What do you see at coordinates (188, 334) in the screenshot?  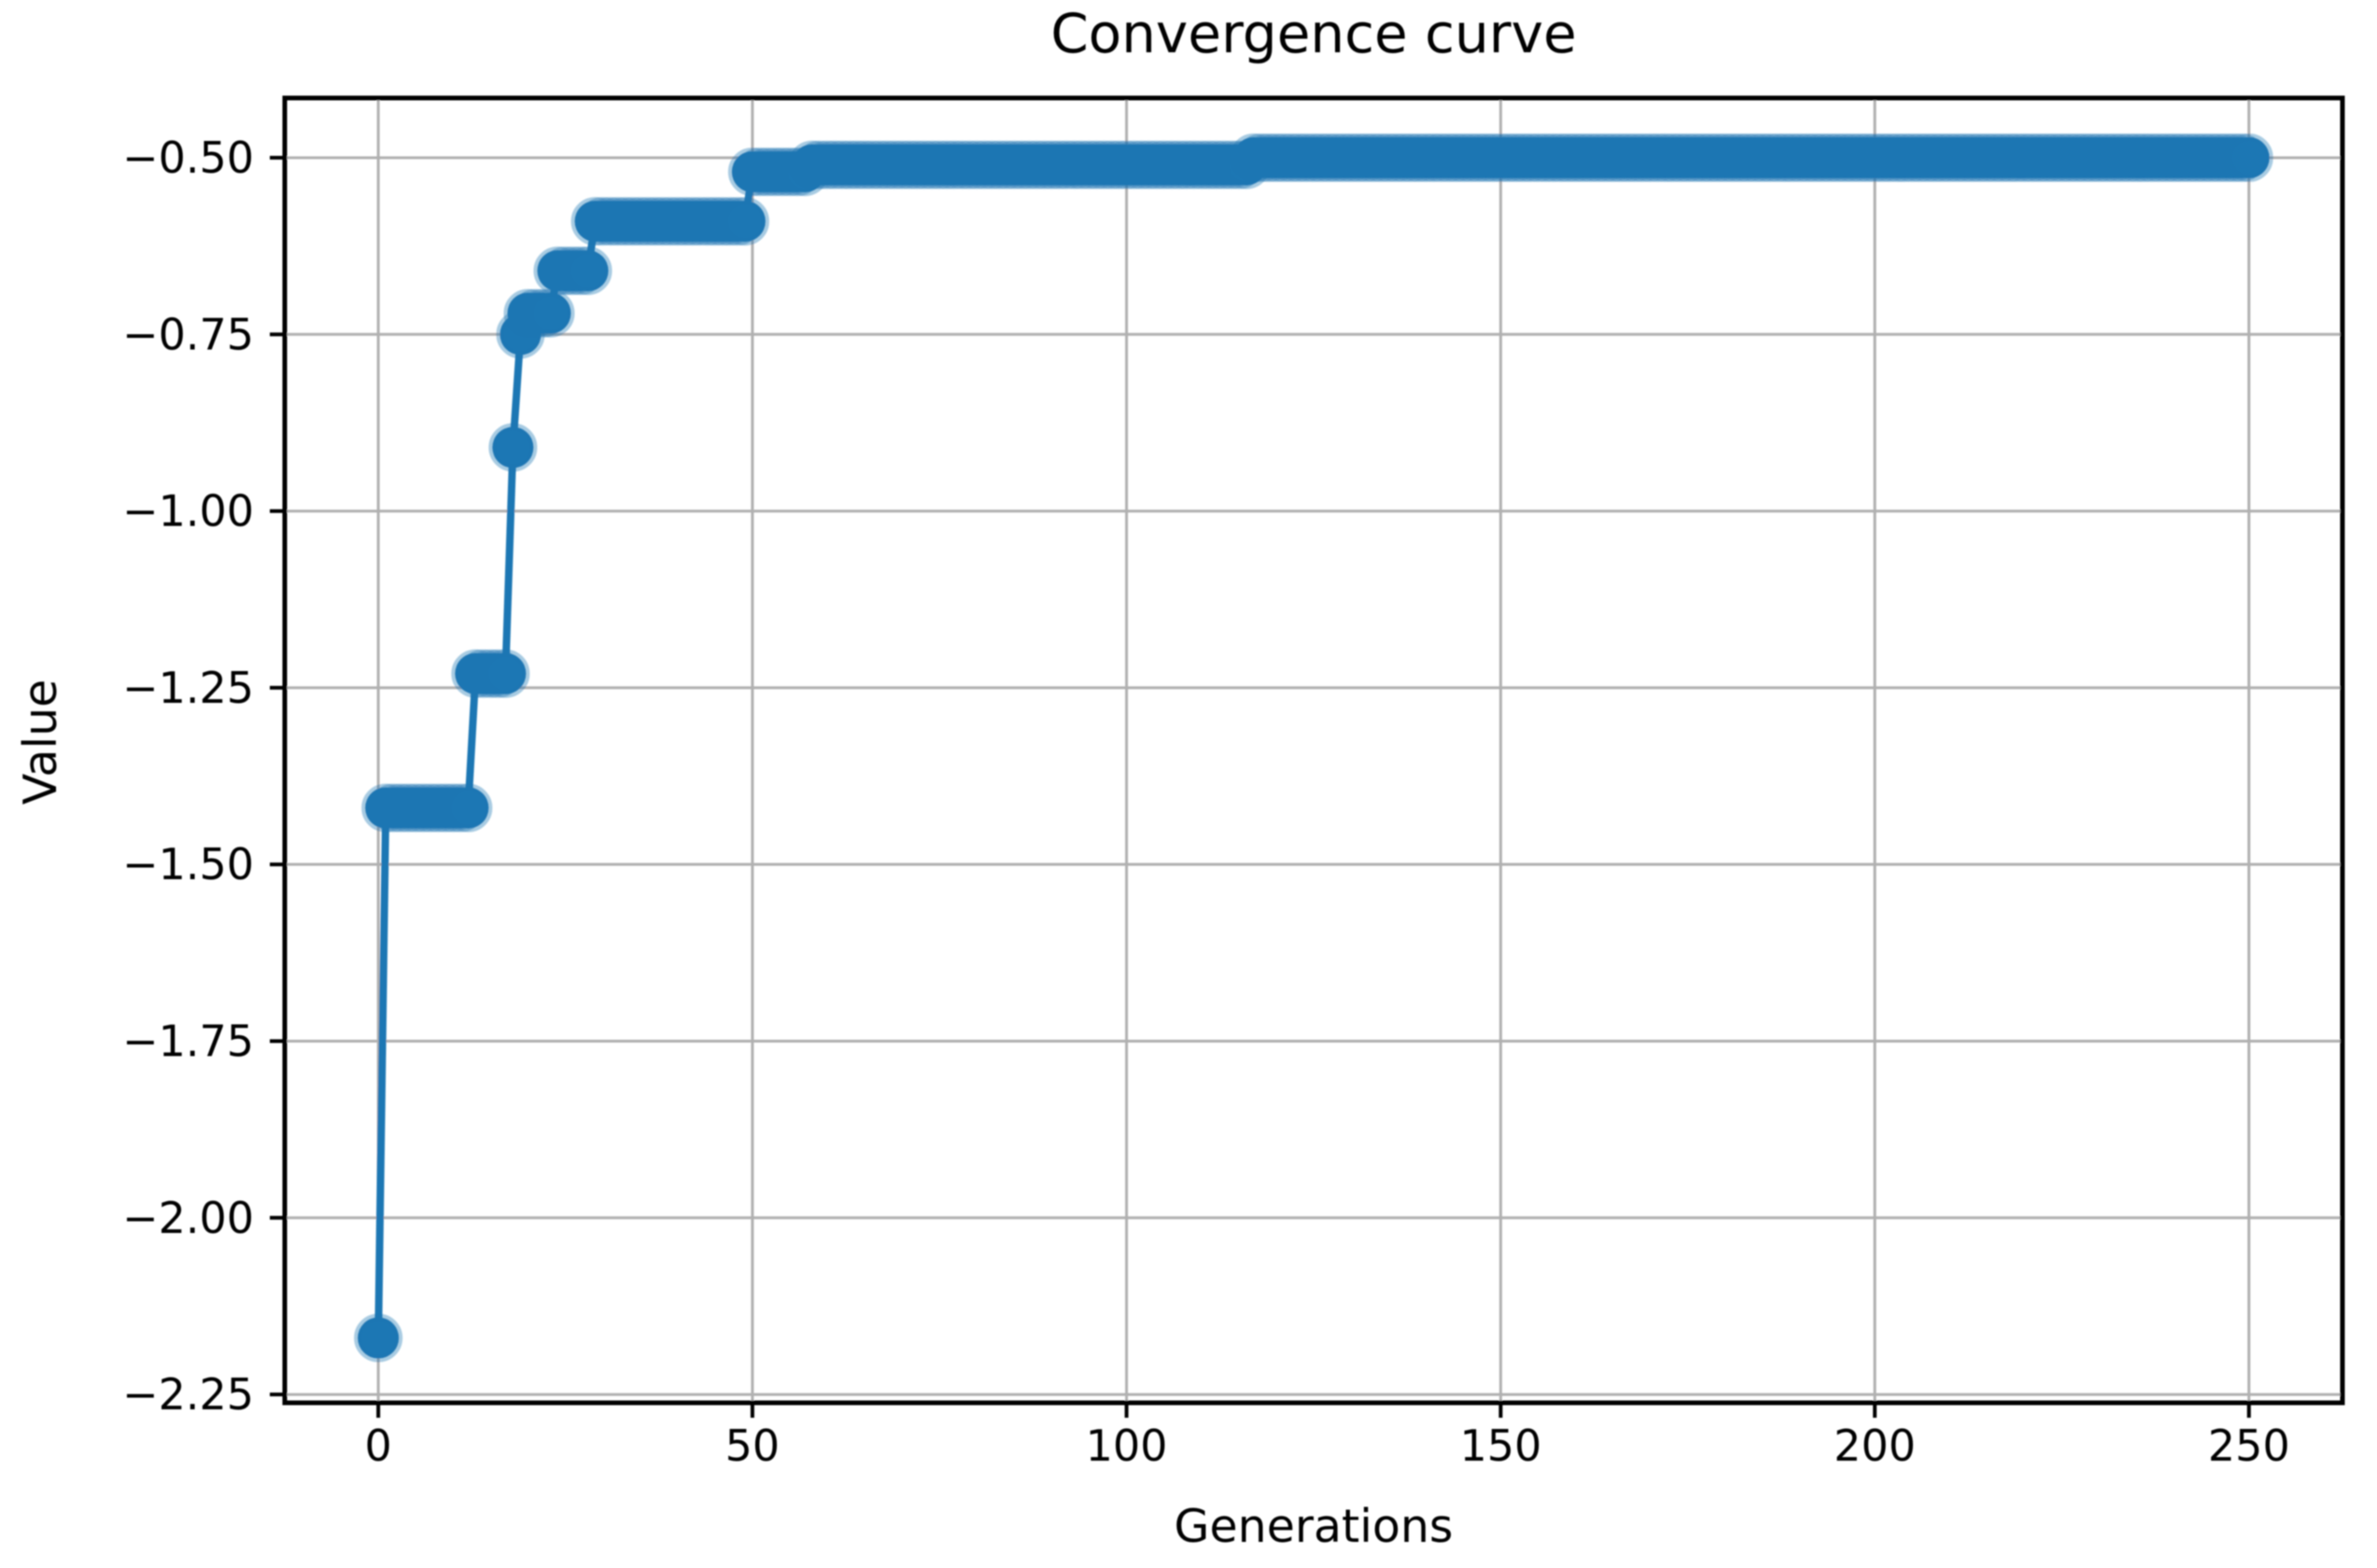 I see `y-tick-label: −0.75` at bounding box center [188, 334].